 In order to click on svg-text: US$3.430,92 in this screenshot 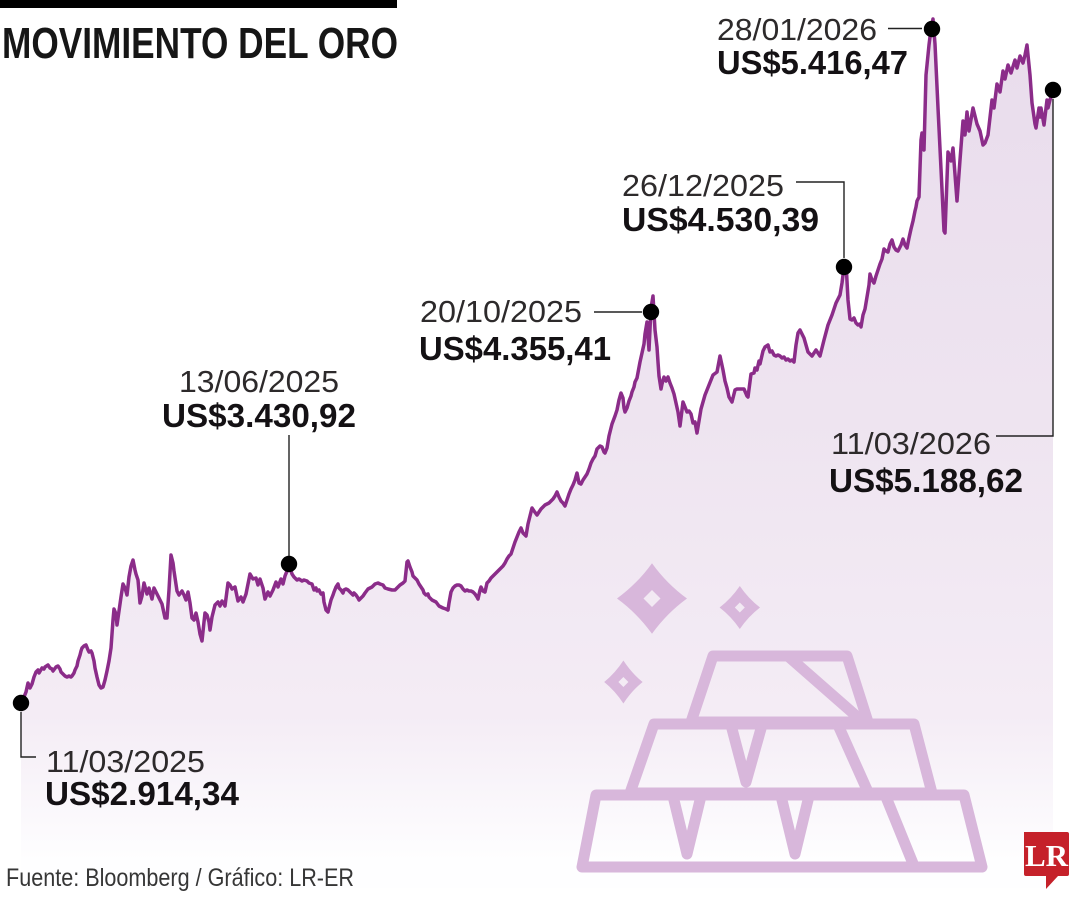, I will do `click(259, 415)`.